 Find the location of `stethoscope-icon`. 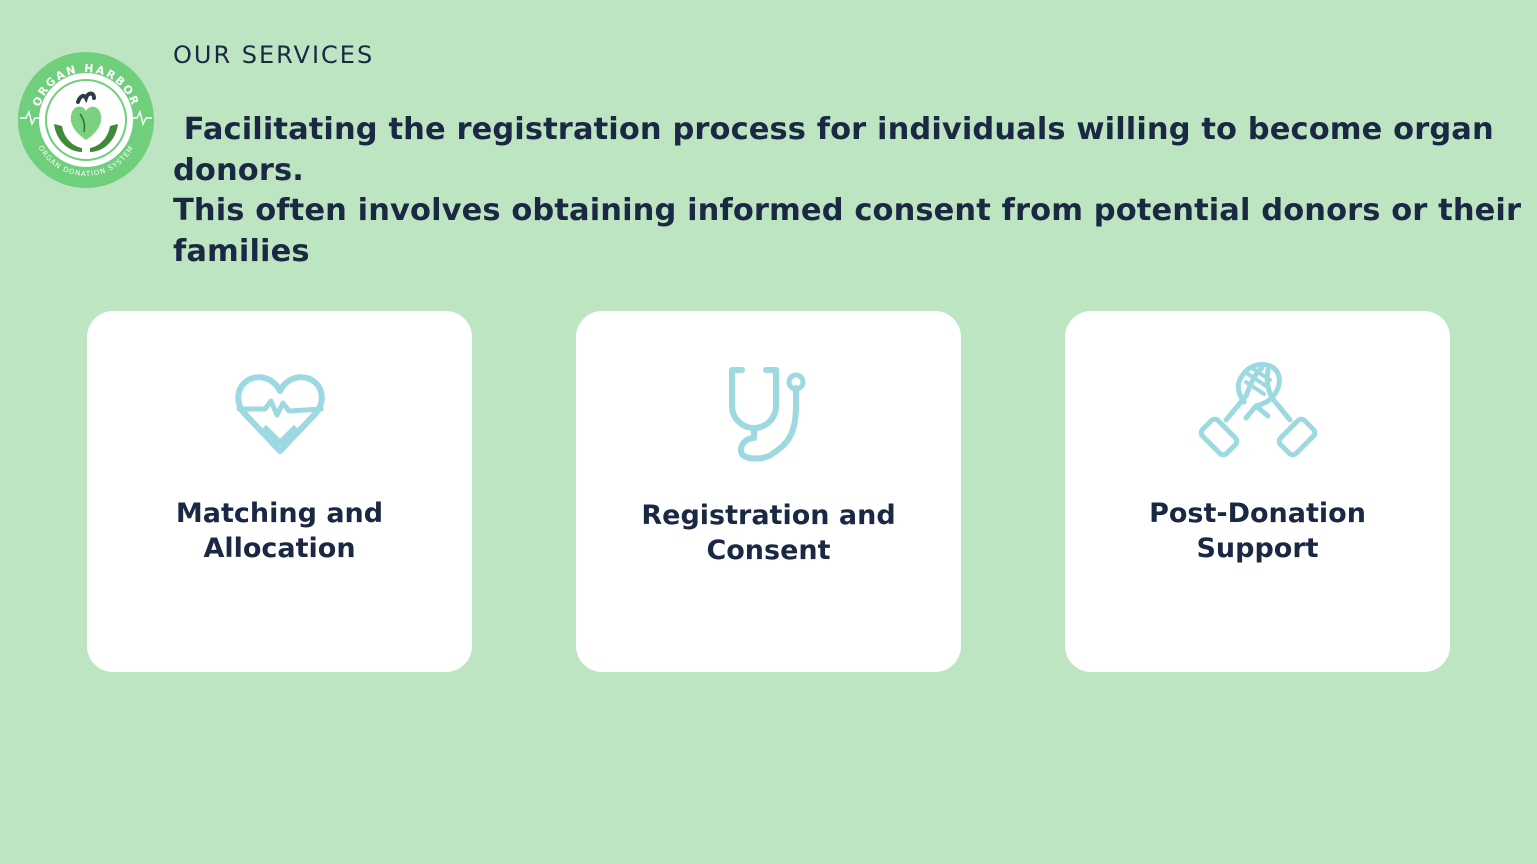

stethoscope-icon is located at coordinates (768, 414).